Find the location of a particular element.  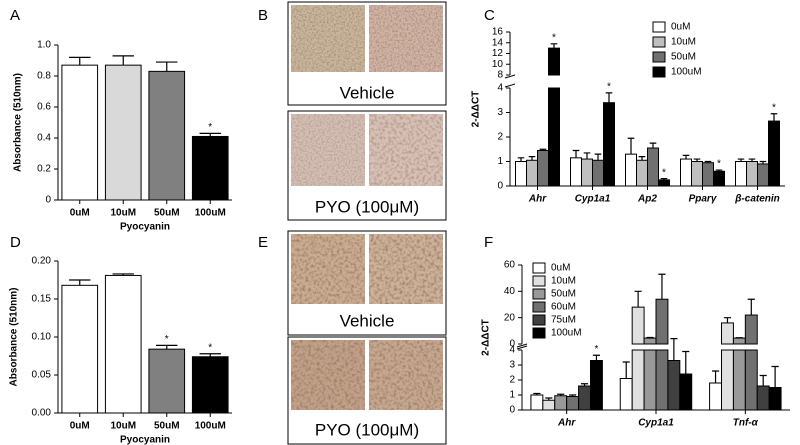

y-tick-label: 8 is located at coordinates (500, 75).